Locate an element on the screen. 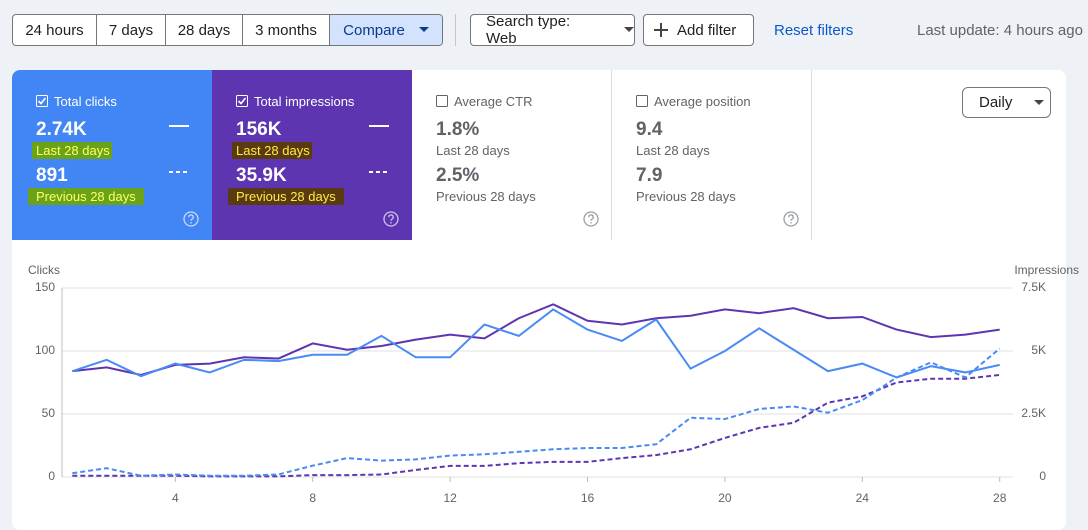 The image size is (1088, 530). y-tick-label: 50 is located at coordinates (49, 413).